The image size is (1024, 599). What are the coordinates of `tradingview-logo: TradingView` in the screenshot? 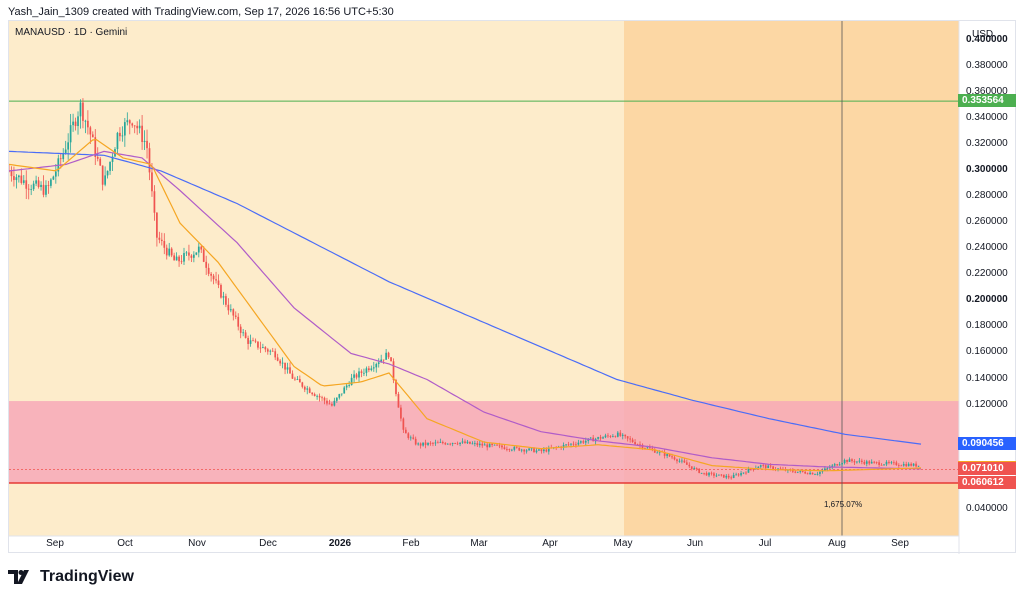 It's located at (71, 577).